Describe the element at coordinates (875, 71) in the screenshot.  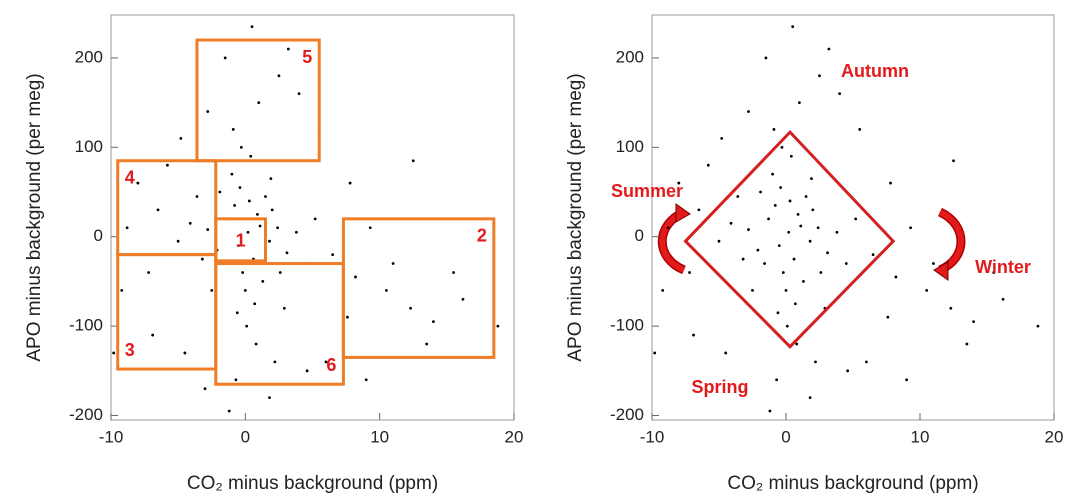
I see `season-label: Autumn` at that location.